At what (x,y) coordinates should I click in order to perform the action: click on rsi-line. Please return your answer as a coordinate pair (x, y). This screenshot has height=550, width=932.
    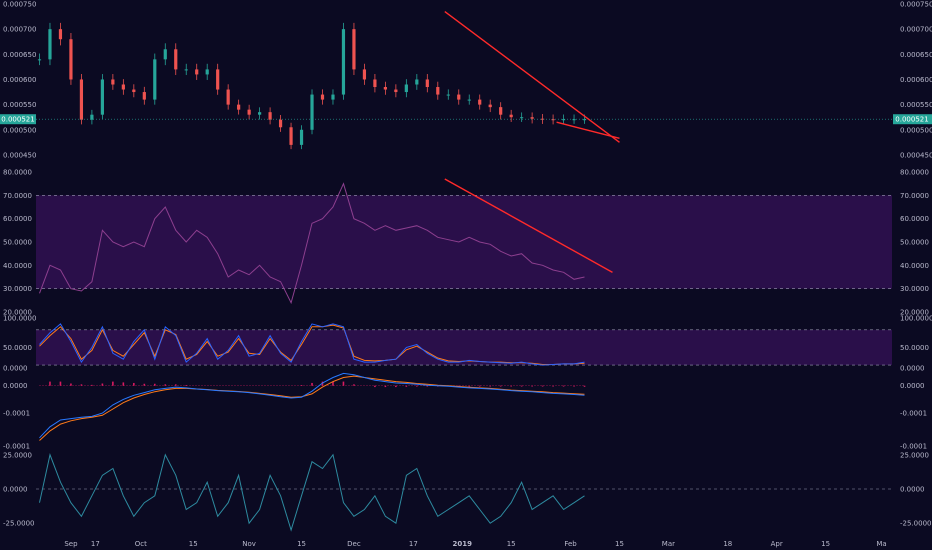
    Looking at the image, I should click on (312, 243).